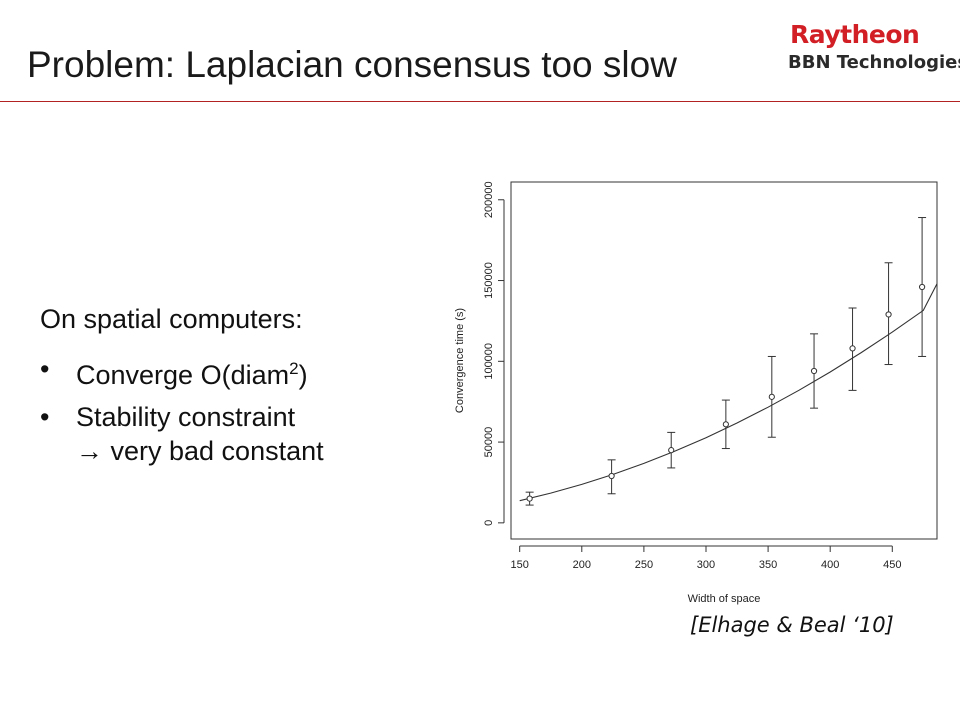 This screenshot has width=960, height=720. What do you see at coordinates (489, 523) in the screenshot?
I see `y-tick-label: 0` at bounding box center [489, 523].